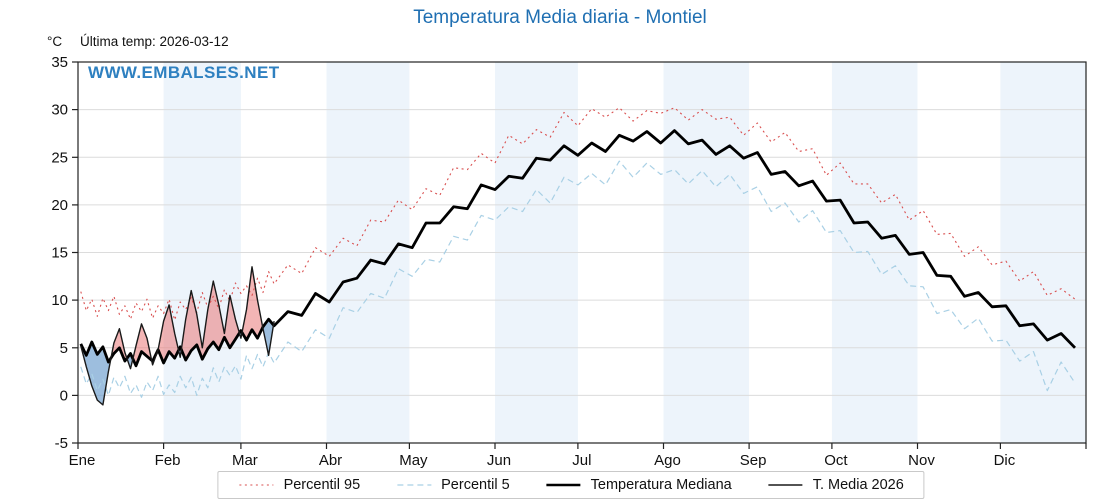  Describe the element at coordinates (245, 460) in the screenshot. I see `x-tick-label: Mar` at that location.